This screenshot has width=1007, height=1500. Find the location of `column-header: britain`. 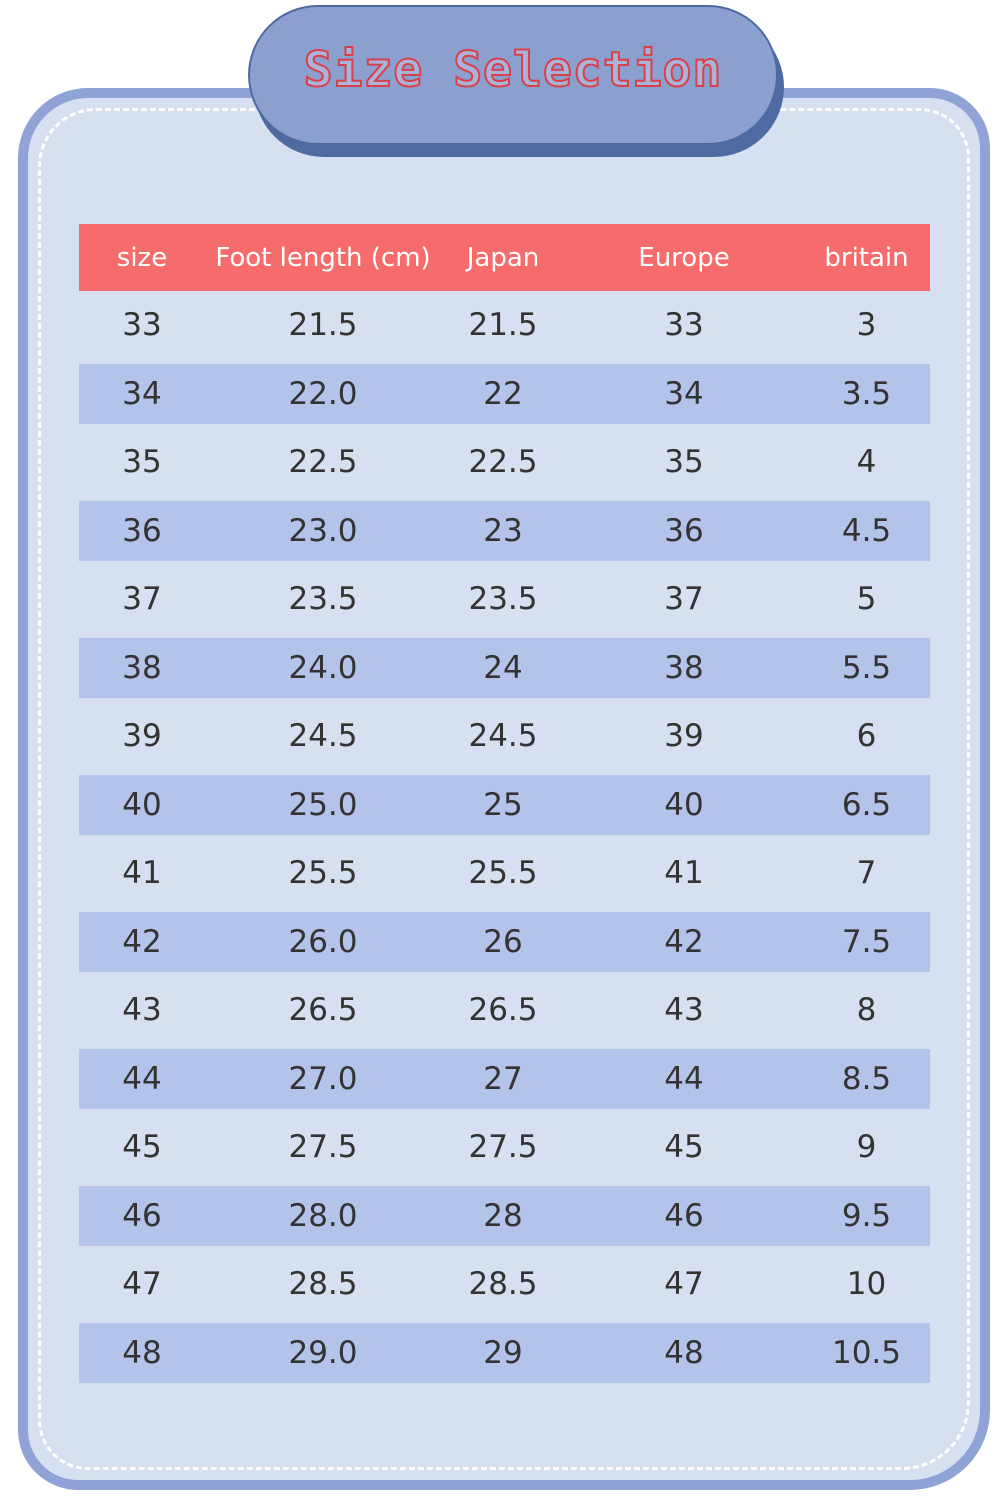

column-header: britain is located at coordinates (866, 257).